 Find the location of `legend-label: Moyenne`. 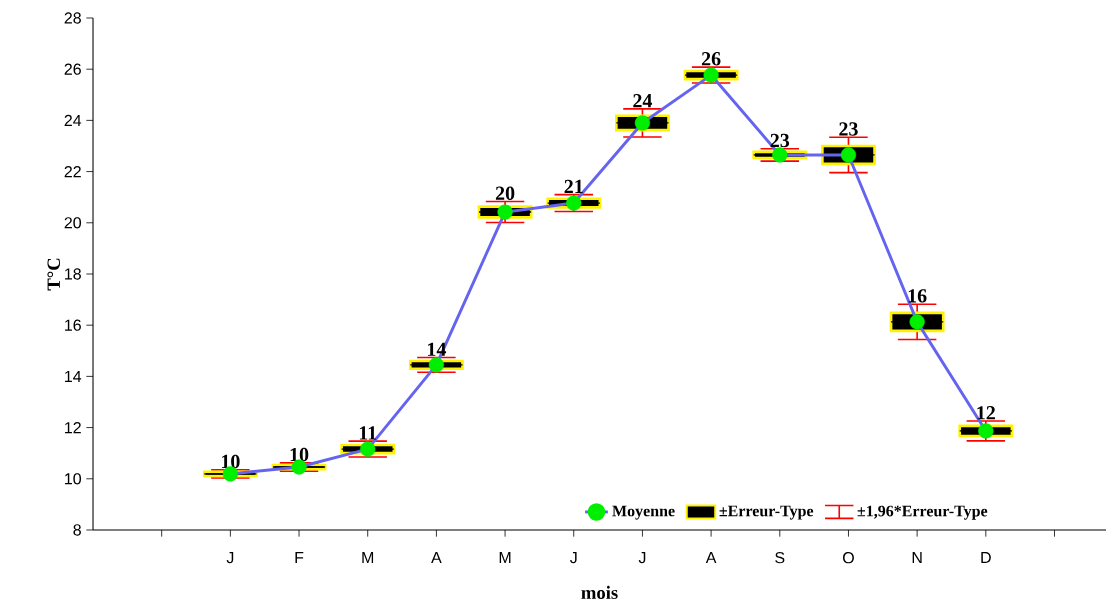

legend-label: Moyenne is located at coordinates (643, 512).